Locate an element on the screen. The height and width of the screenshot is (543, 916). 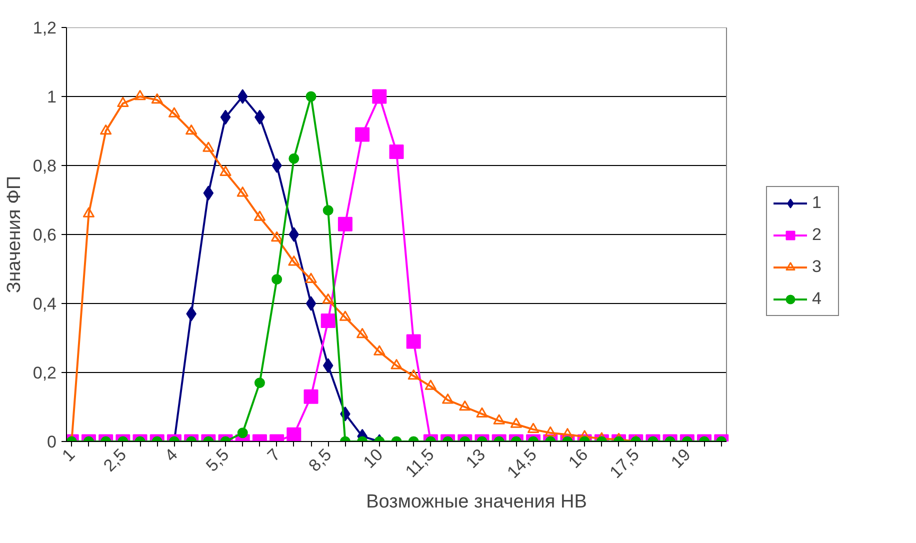
legend-label: 4 is located at coordinates (817, 299).